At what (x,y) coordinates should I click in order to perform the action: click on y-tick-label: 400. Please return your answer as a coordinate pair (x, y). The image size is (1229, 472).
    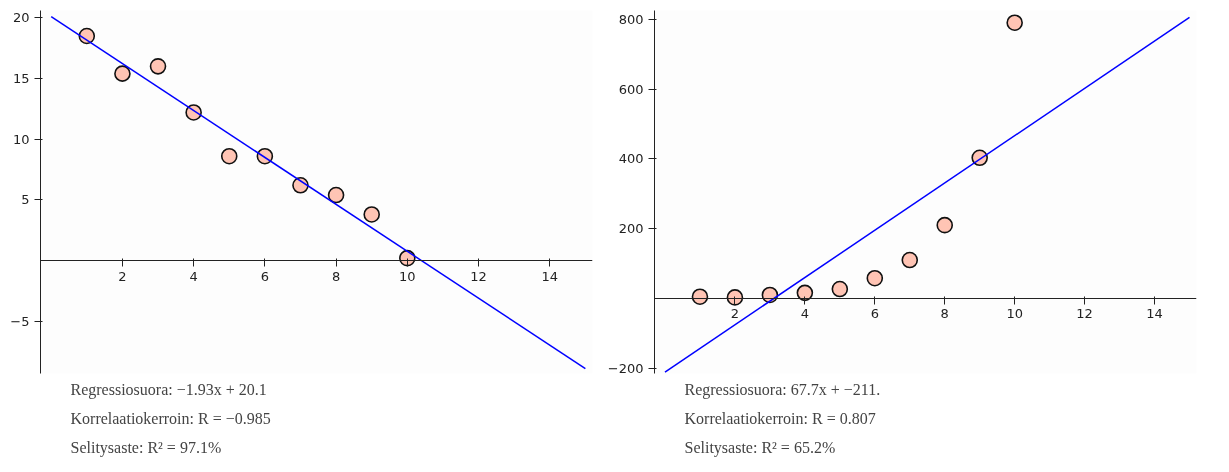
    Looking at the image, I should click on (631, 159).